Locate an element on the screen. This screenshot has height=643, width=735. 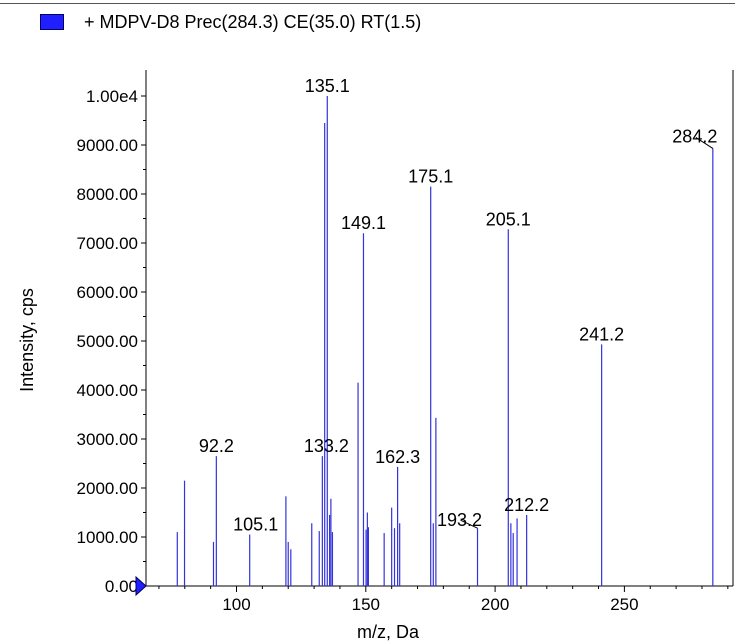
y-tick-label: 8000.00 is located at coordinates (107, 194).